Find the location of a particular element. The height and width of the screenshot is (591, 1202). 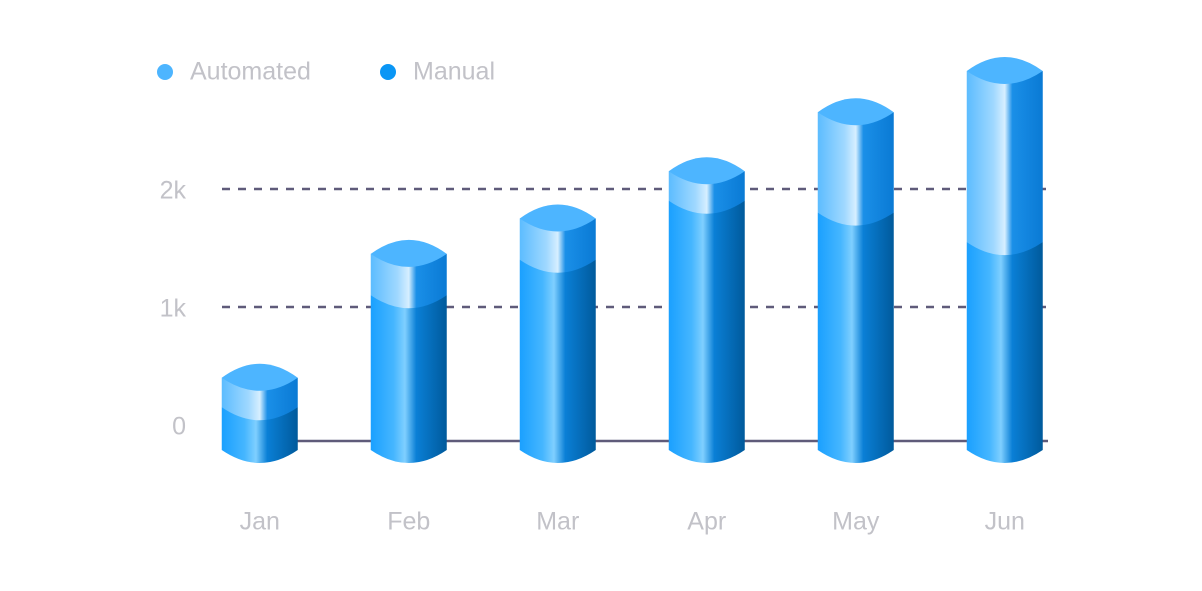

x-tick-label: Feb is located at coordinates (408, 522).